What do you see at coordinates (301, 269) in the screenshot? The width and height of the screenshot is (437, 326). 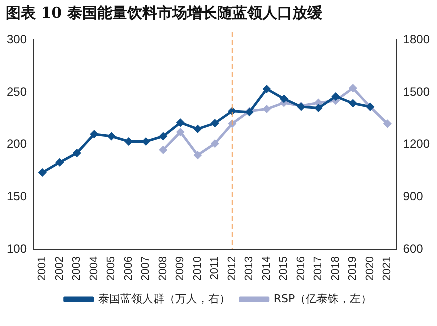 I see `x-tick-label: 2016` at bounding box center [301, 269].